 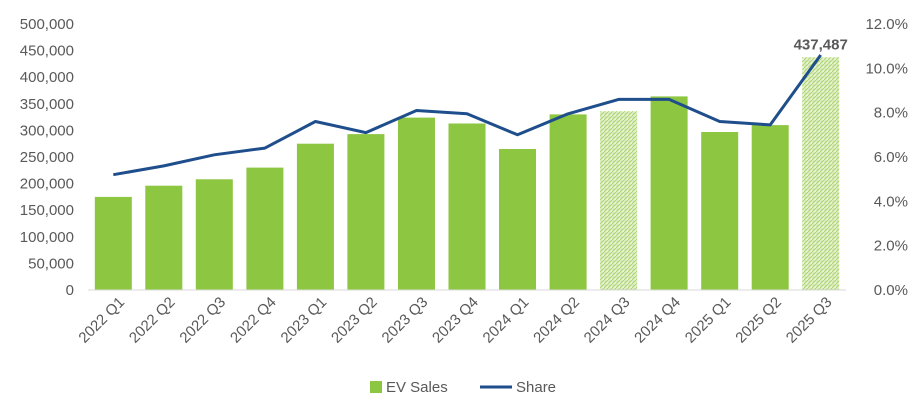 What do you see at coordinates (152, 320) in the screenshot?
I see `x-tick-label: 2022 Q2` at bounding box center [152, 320].